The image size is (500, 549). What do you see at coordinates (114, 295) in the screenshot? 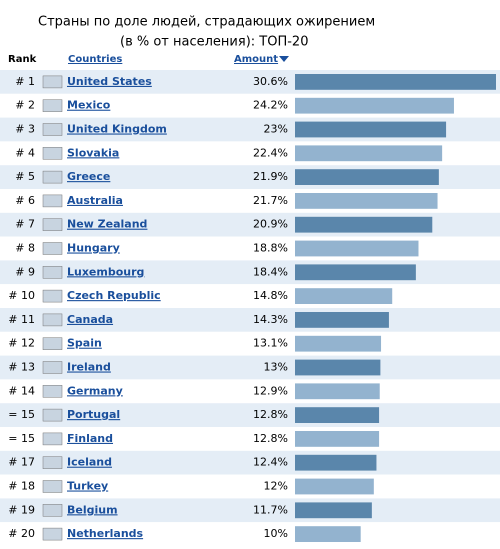
I see `country-link: Czech Republic` at bounding box center [114, 295].